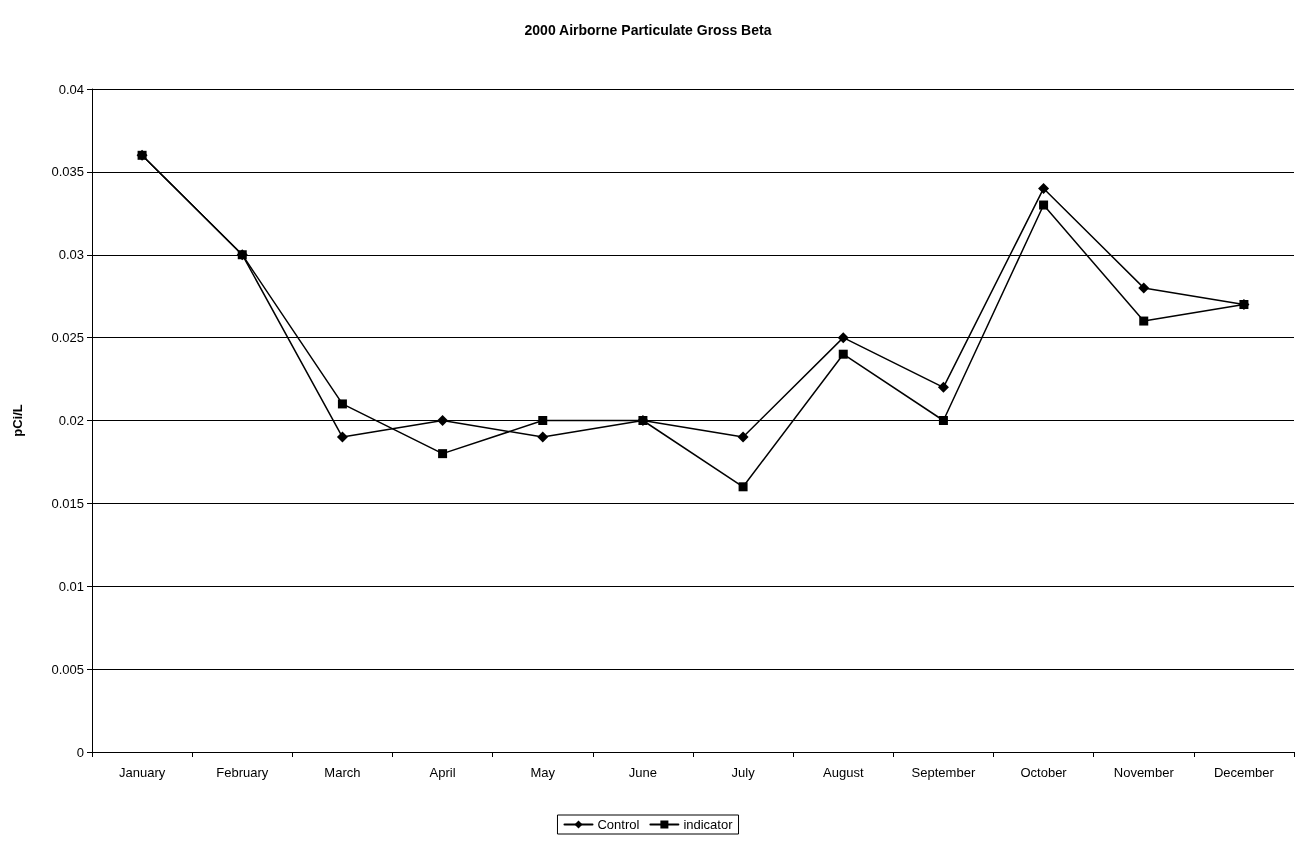  What do you see at coordinates (943, 772) in the screenshot?
I see `x-tick-label: September` at bounding box center [943, 772].